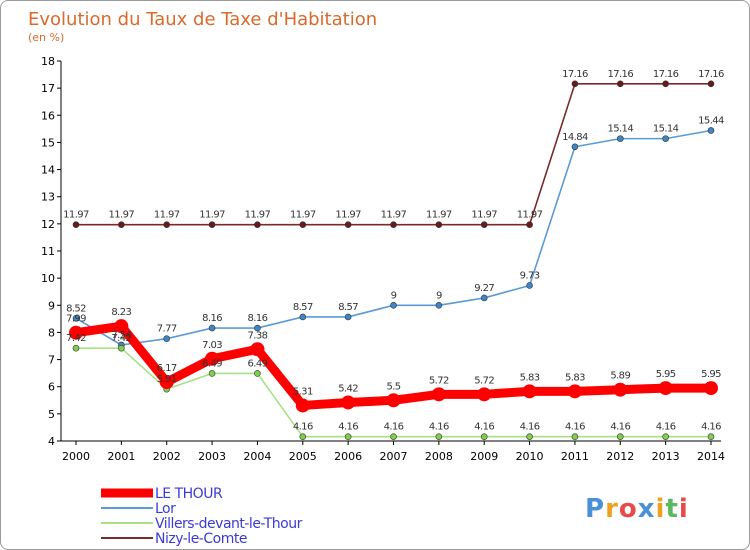 This screenshot has height=550, width=750. Describe the element at coordinates (348, 388) in the screenshot. I see `data-label-le-thour: 5.42` at that location.